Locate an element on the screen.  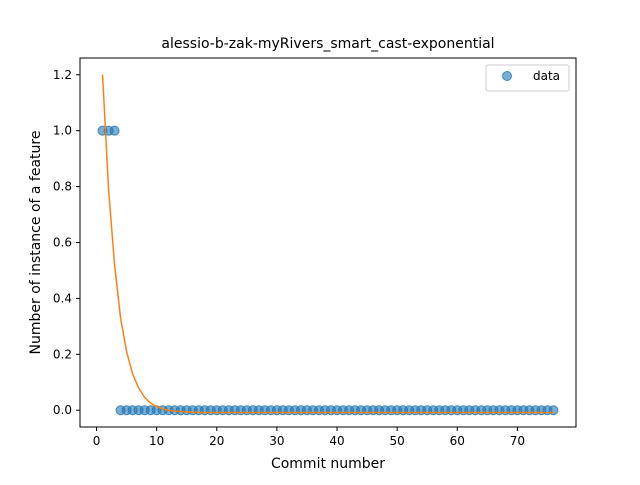
y-axis-title: Number of instance of a feature is located at coordinates (36, 243).